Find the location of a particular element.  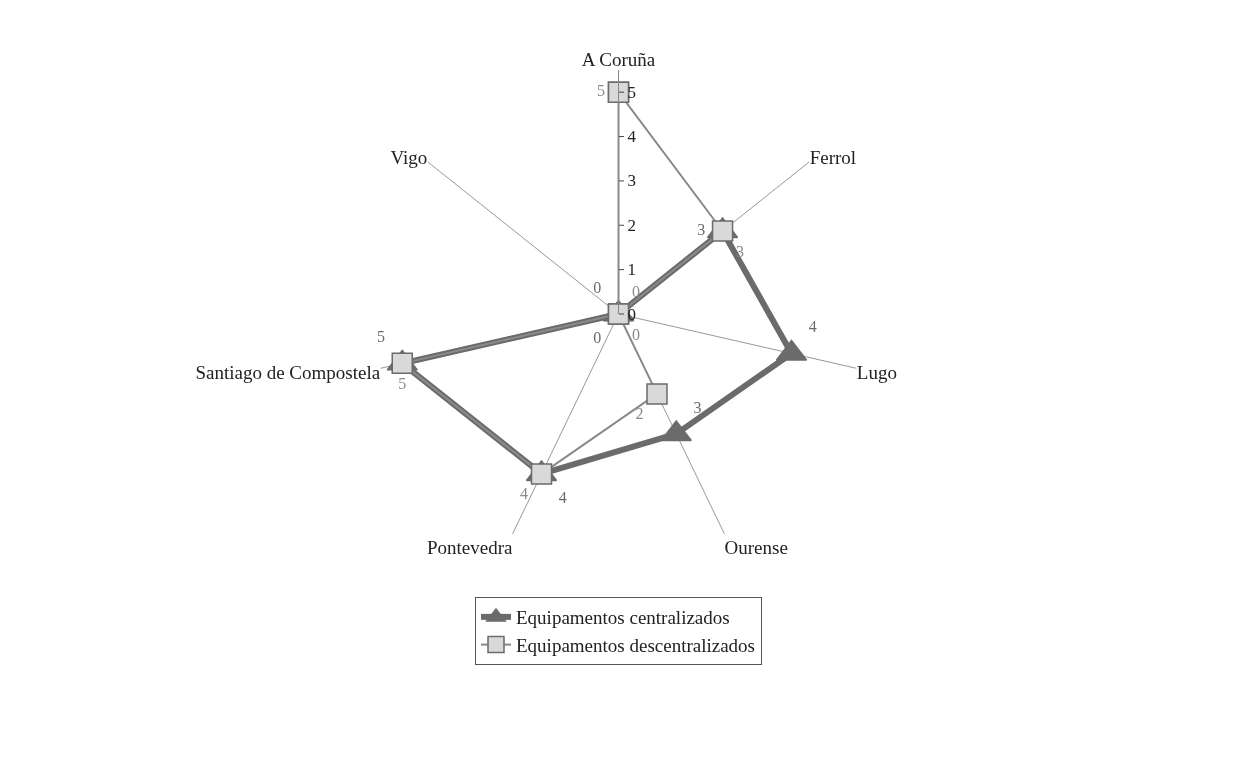

y-tick-label: 4 is located at coordinates (632, 137).